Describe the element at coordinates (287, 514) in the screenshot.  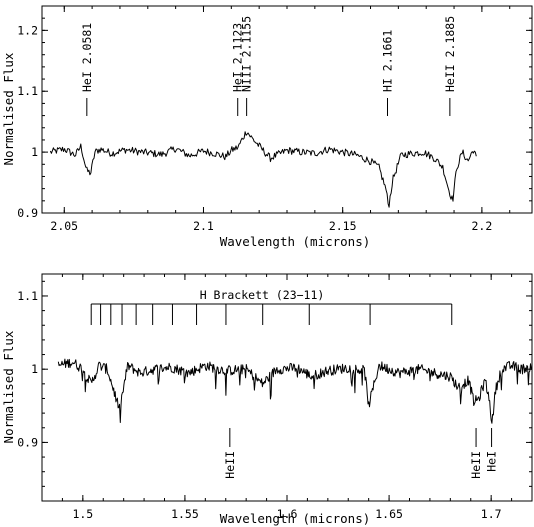
I see `x-tick-label: 1.6` at that location.